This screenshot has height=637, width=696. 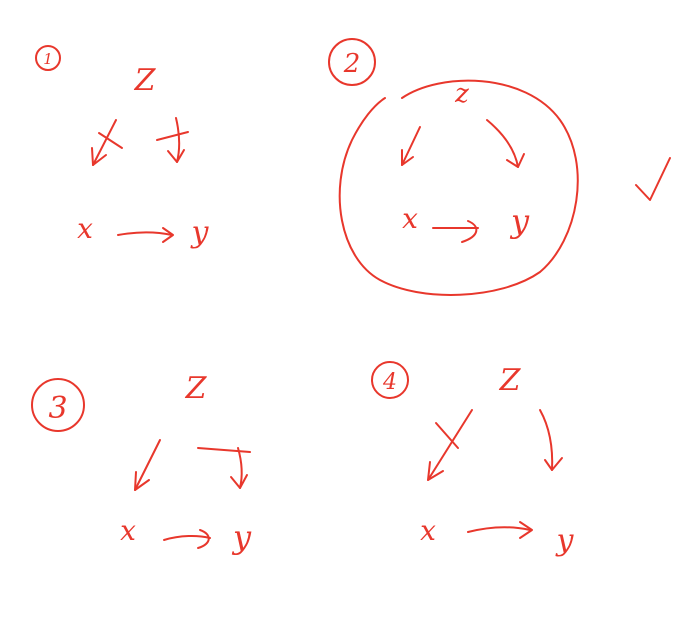 I want to click on diagram-3-node-x: x, so click(x=128, y=530).